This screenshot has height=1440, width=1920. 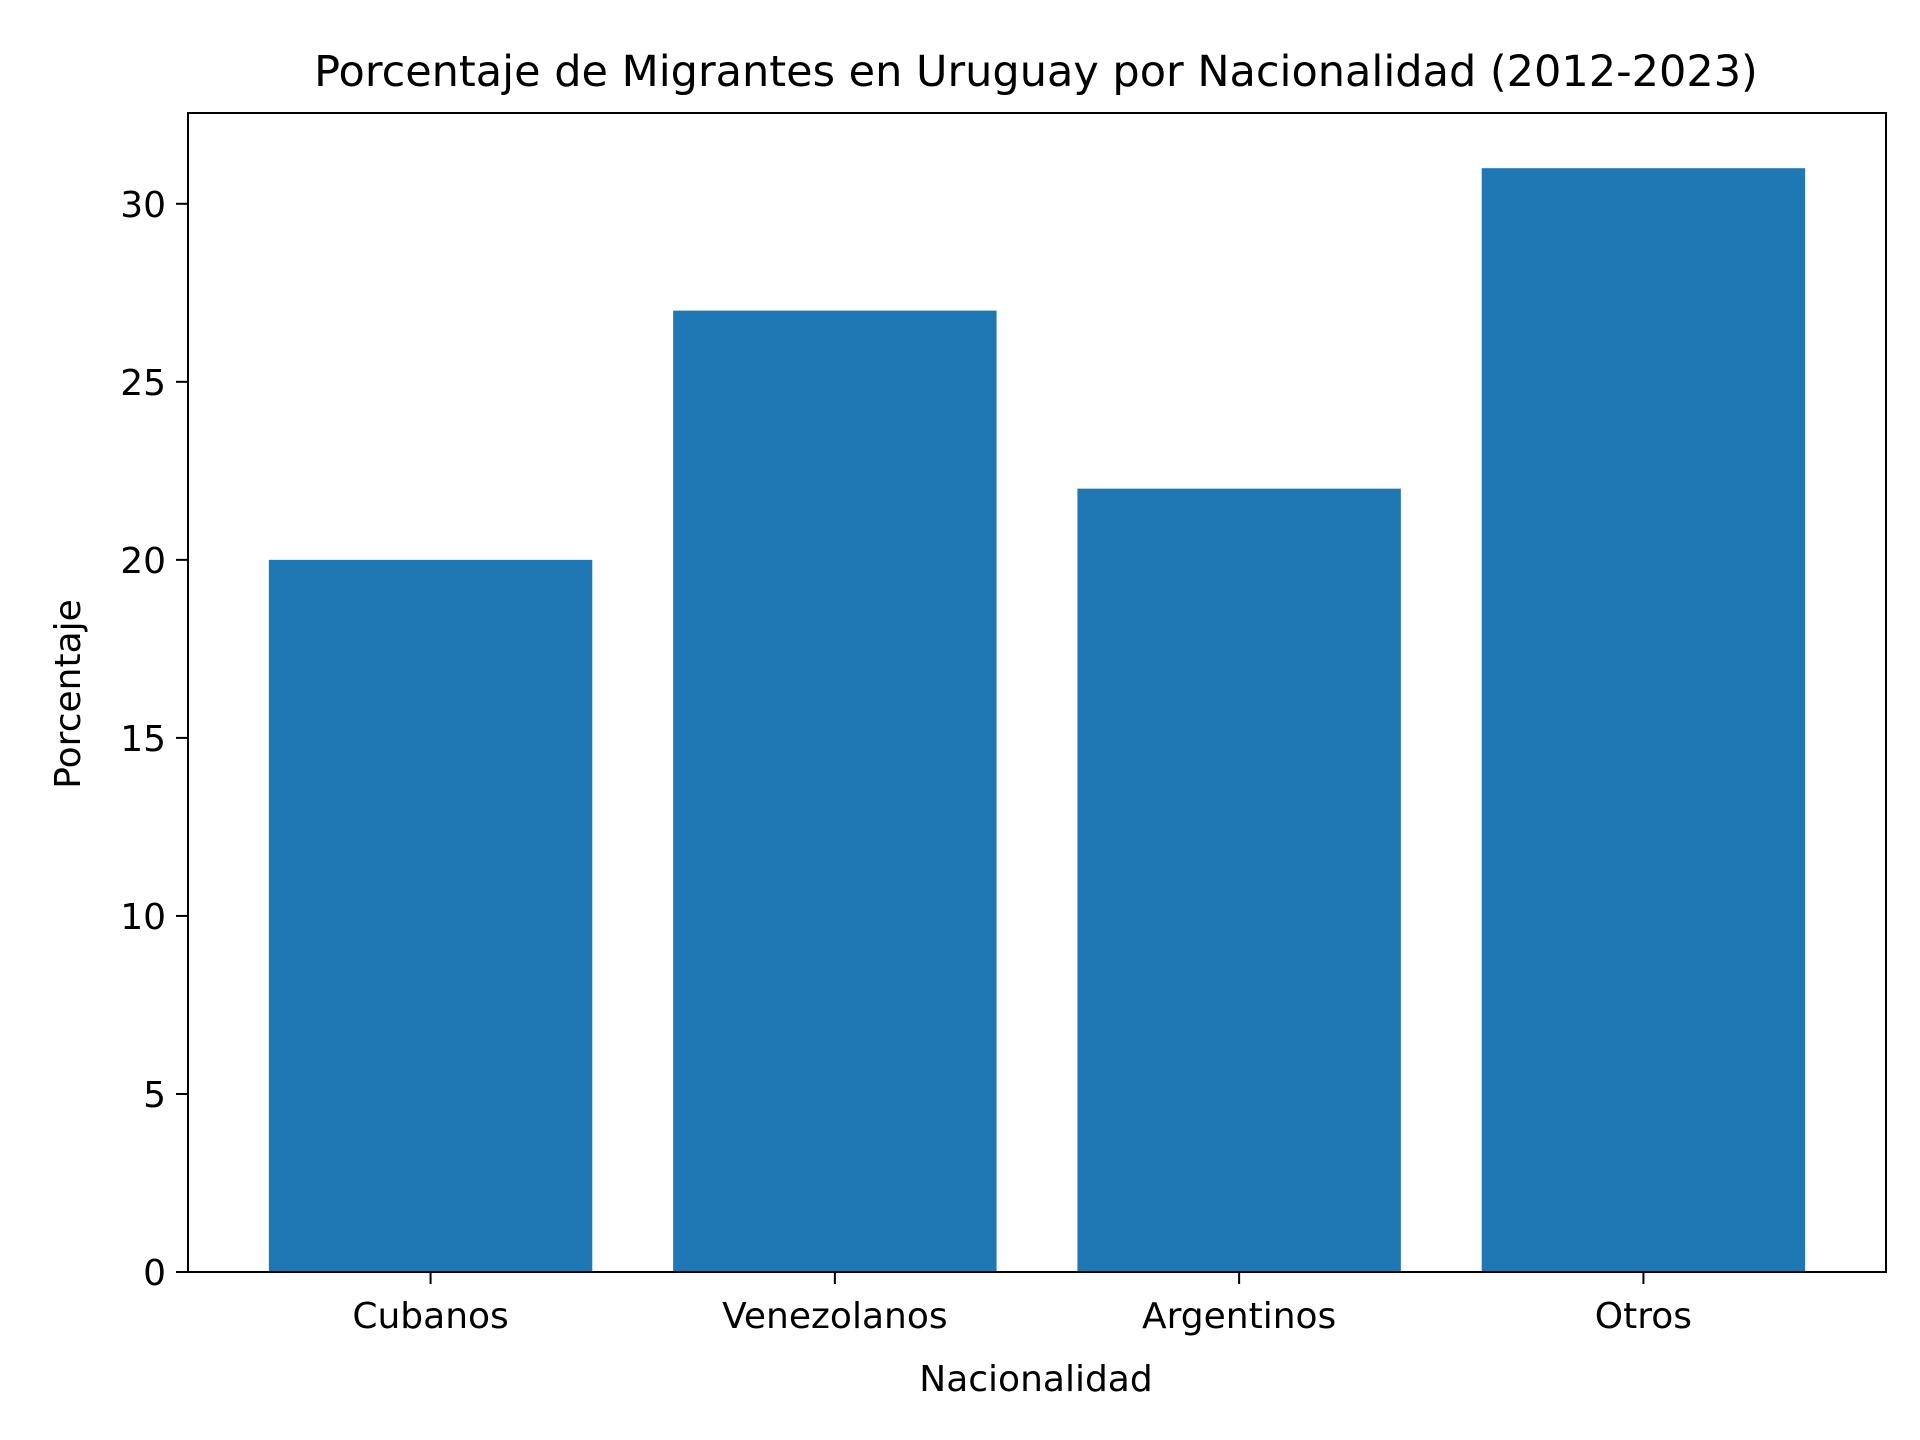 I want to click on x-tick-label-cubanos: Cubanos, so click(x=430, y=1316).